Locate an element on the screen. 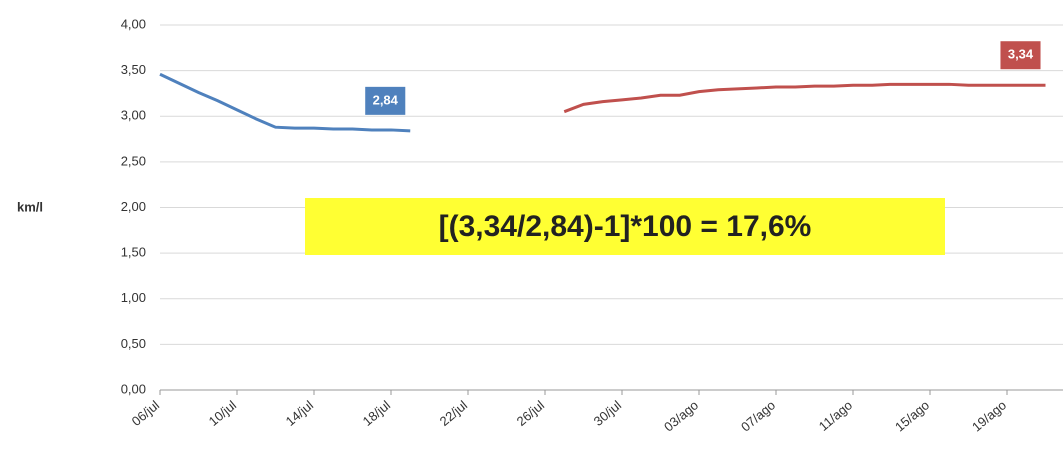  annotation-box is located at coordinates (625, 226).